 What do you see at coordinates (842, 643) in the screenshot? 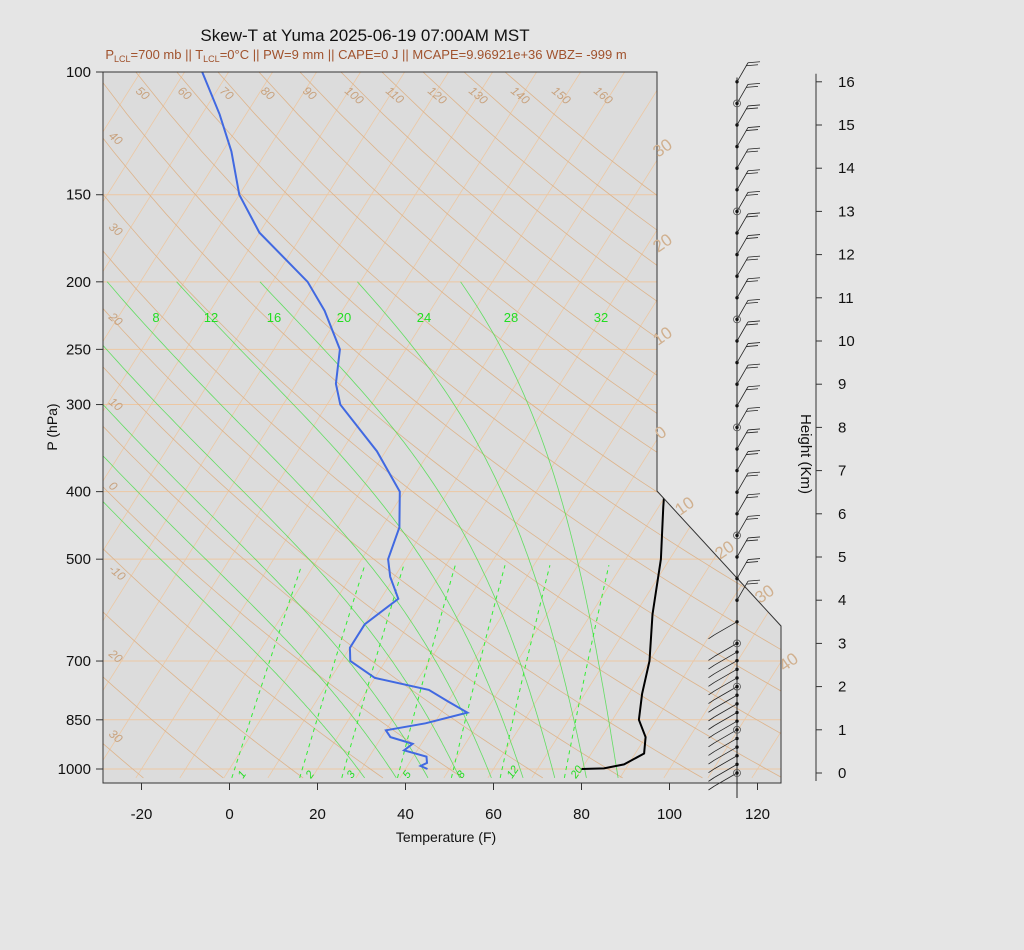
I see `height-tick-label: 3` at bounding box center [842, 643].